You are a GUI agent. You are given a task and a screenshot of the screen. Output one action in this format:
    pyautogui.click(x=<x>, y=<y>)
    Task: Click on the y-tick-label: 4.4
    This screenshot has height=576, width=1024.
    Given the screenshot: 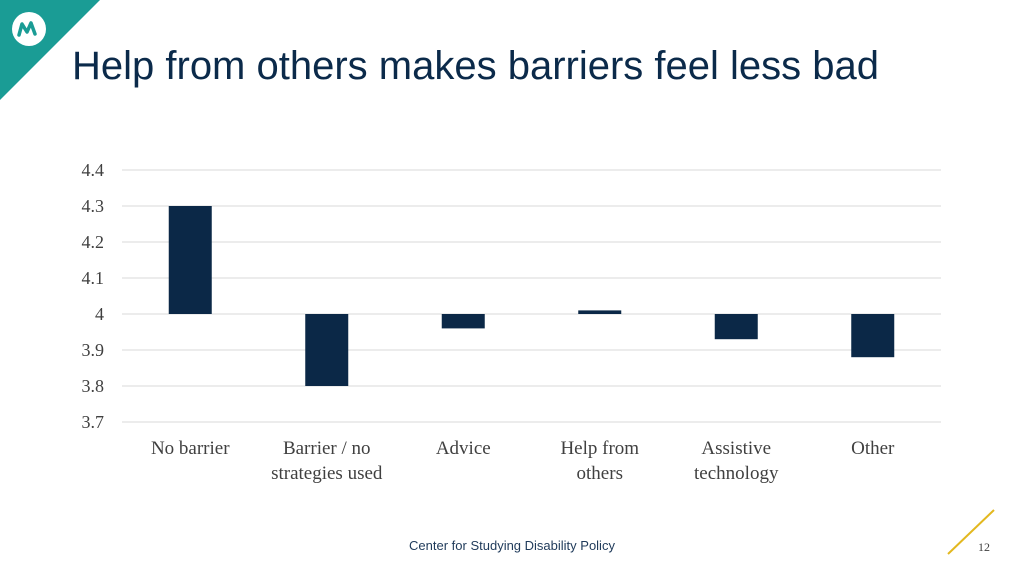 What is the action you would take?
    pyautogui.click(x=93, y=170)
    